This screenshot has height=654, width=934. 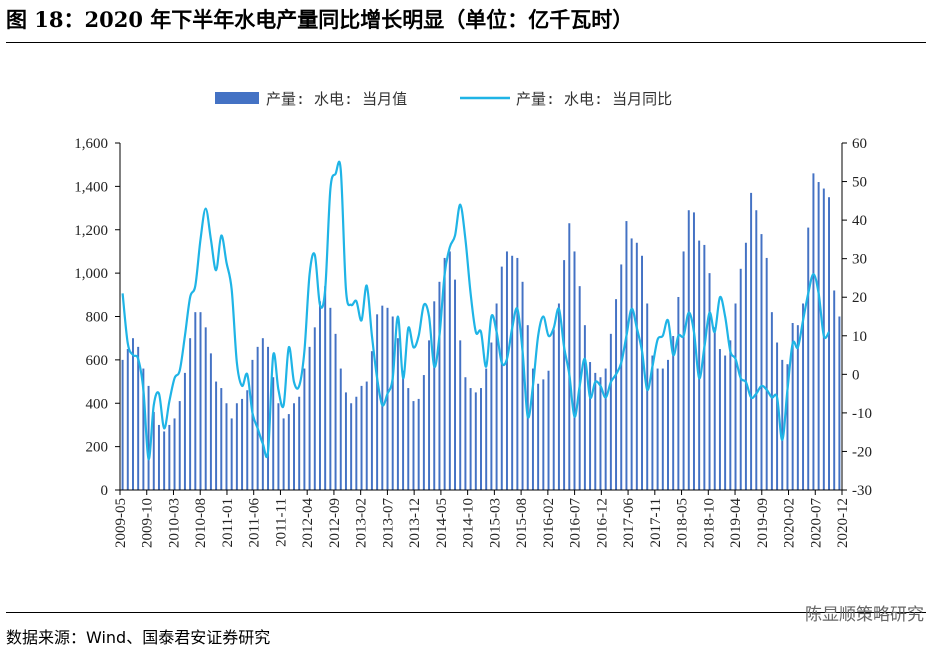 What do you see at coordinates (522, 523) in the screenshot?
I see `x-tick-label: 2015-08` at bounding box center [522, 523].